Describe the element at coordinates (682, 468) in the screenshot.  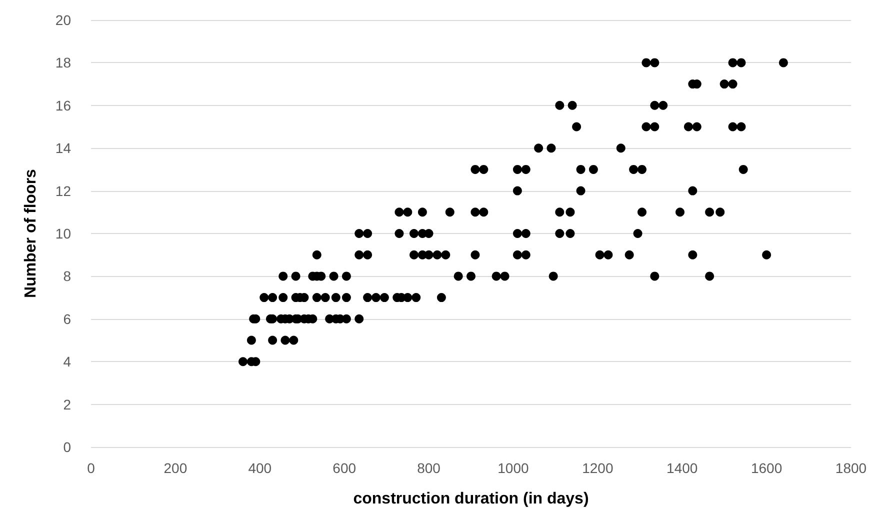
I see `x-tick-label: 1400` at that location.